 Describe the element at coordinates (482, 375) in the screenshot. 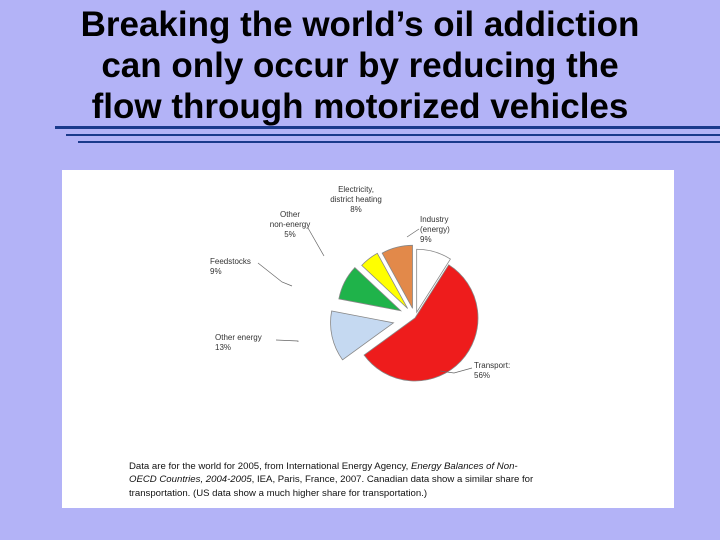

I see `slice-value-label: 56%` at that location.